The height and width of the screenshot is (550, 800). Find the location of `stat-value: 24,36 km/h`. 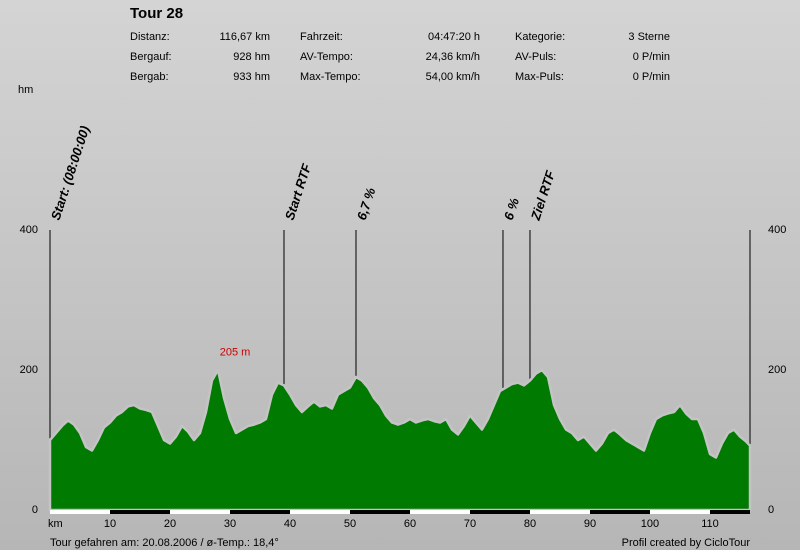

stat-value: 24,36 km/h is located at coordinates (453, 57).